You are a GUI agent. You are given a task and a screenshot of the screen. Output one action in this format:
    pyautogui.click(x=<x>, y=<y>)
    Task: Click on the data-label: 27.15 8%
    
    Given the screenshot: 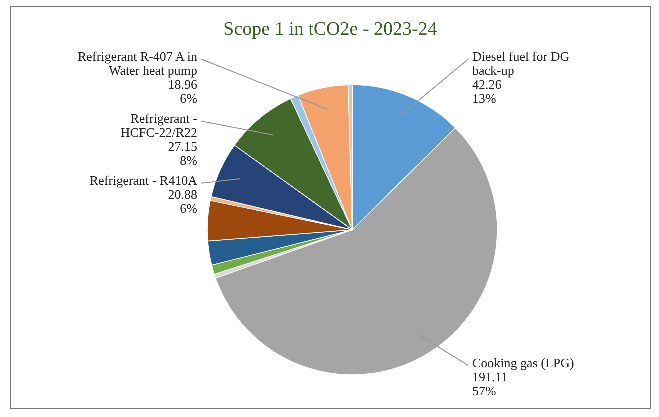 What is the action you would take?
    pyautogui.click(x=183, y=153)
    